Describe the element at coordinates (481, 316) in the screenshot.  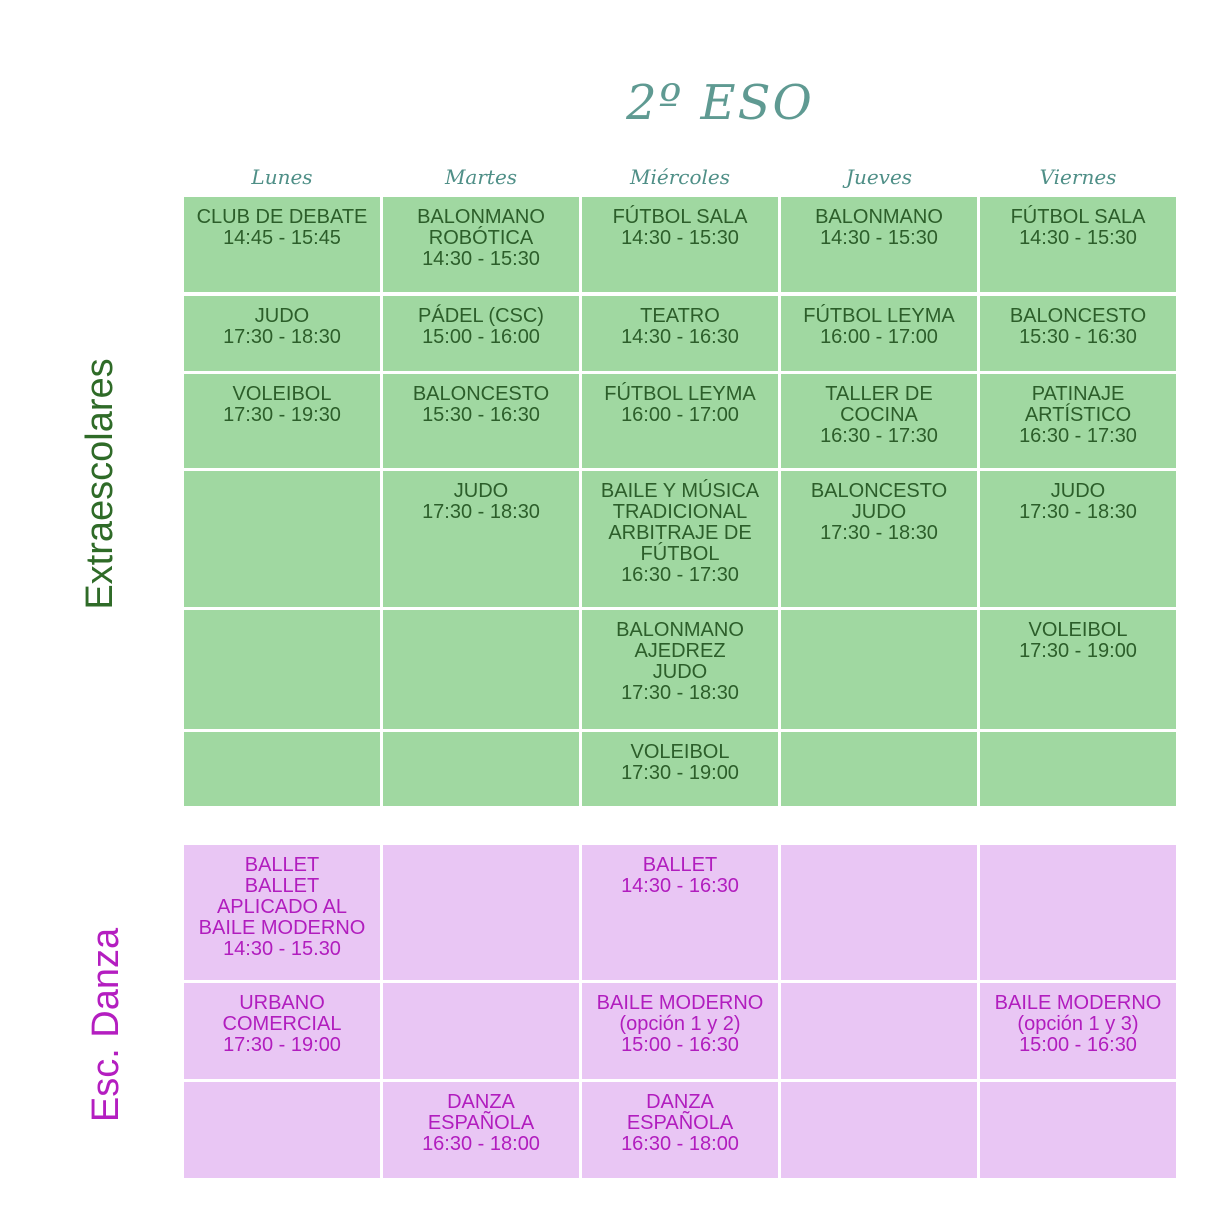
I see `activity-line: PÁDEL (CSC)` at that location.